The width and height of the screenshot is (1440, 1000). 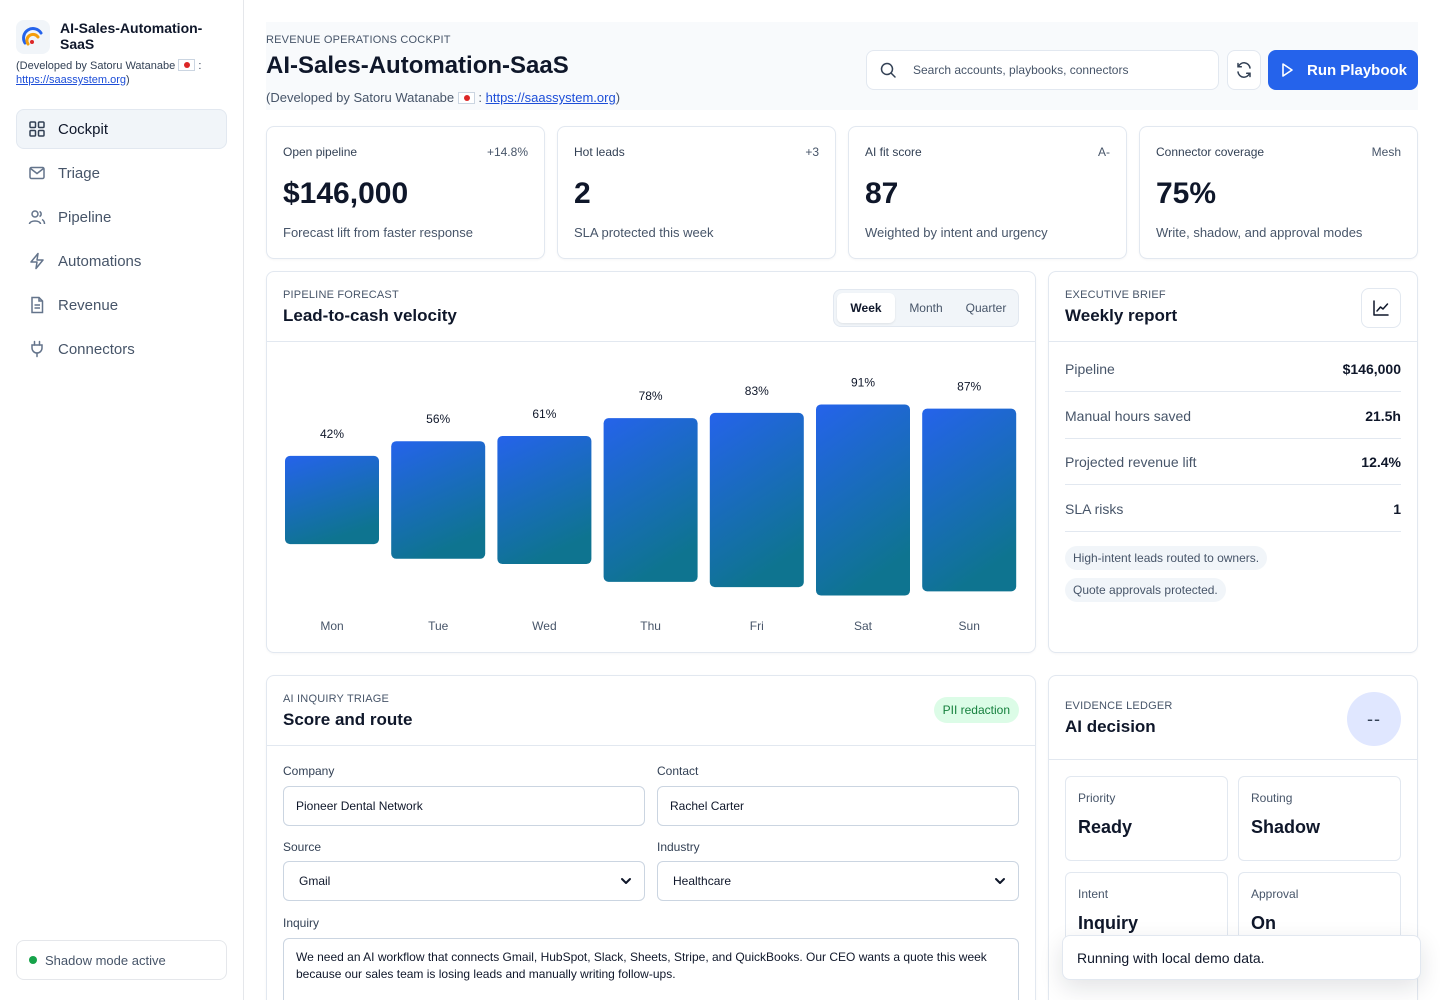 I want to click on tab-quarter: Quarter, so click(x=986, y=308).